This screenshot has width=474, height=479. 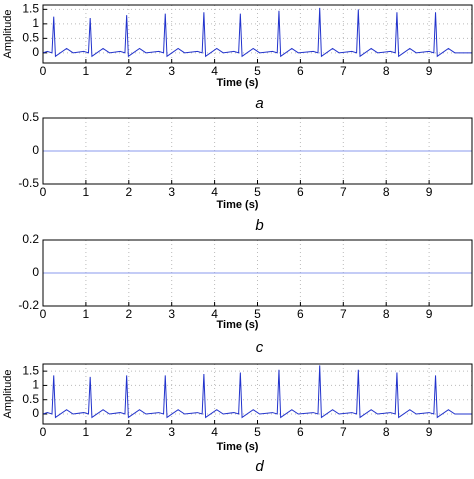 What do you see at coordinates (28, 183) in the screenshot?
I see `y-tick-label: -0.5` at bounding box center [28, 183].